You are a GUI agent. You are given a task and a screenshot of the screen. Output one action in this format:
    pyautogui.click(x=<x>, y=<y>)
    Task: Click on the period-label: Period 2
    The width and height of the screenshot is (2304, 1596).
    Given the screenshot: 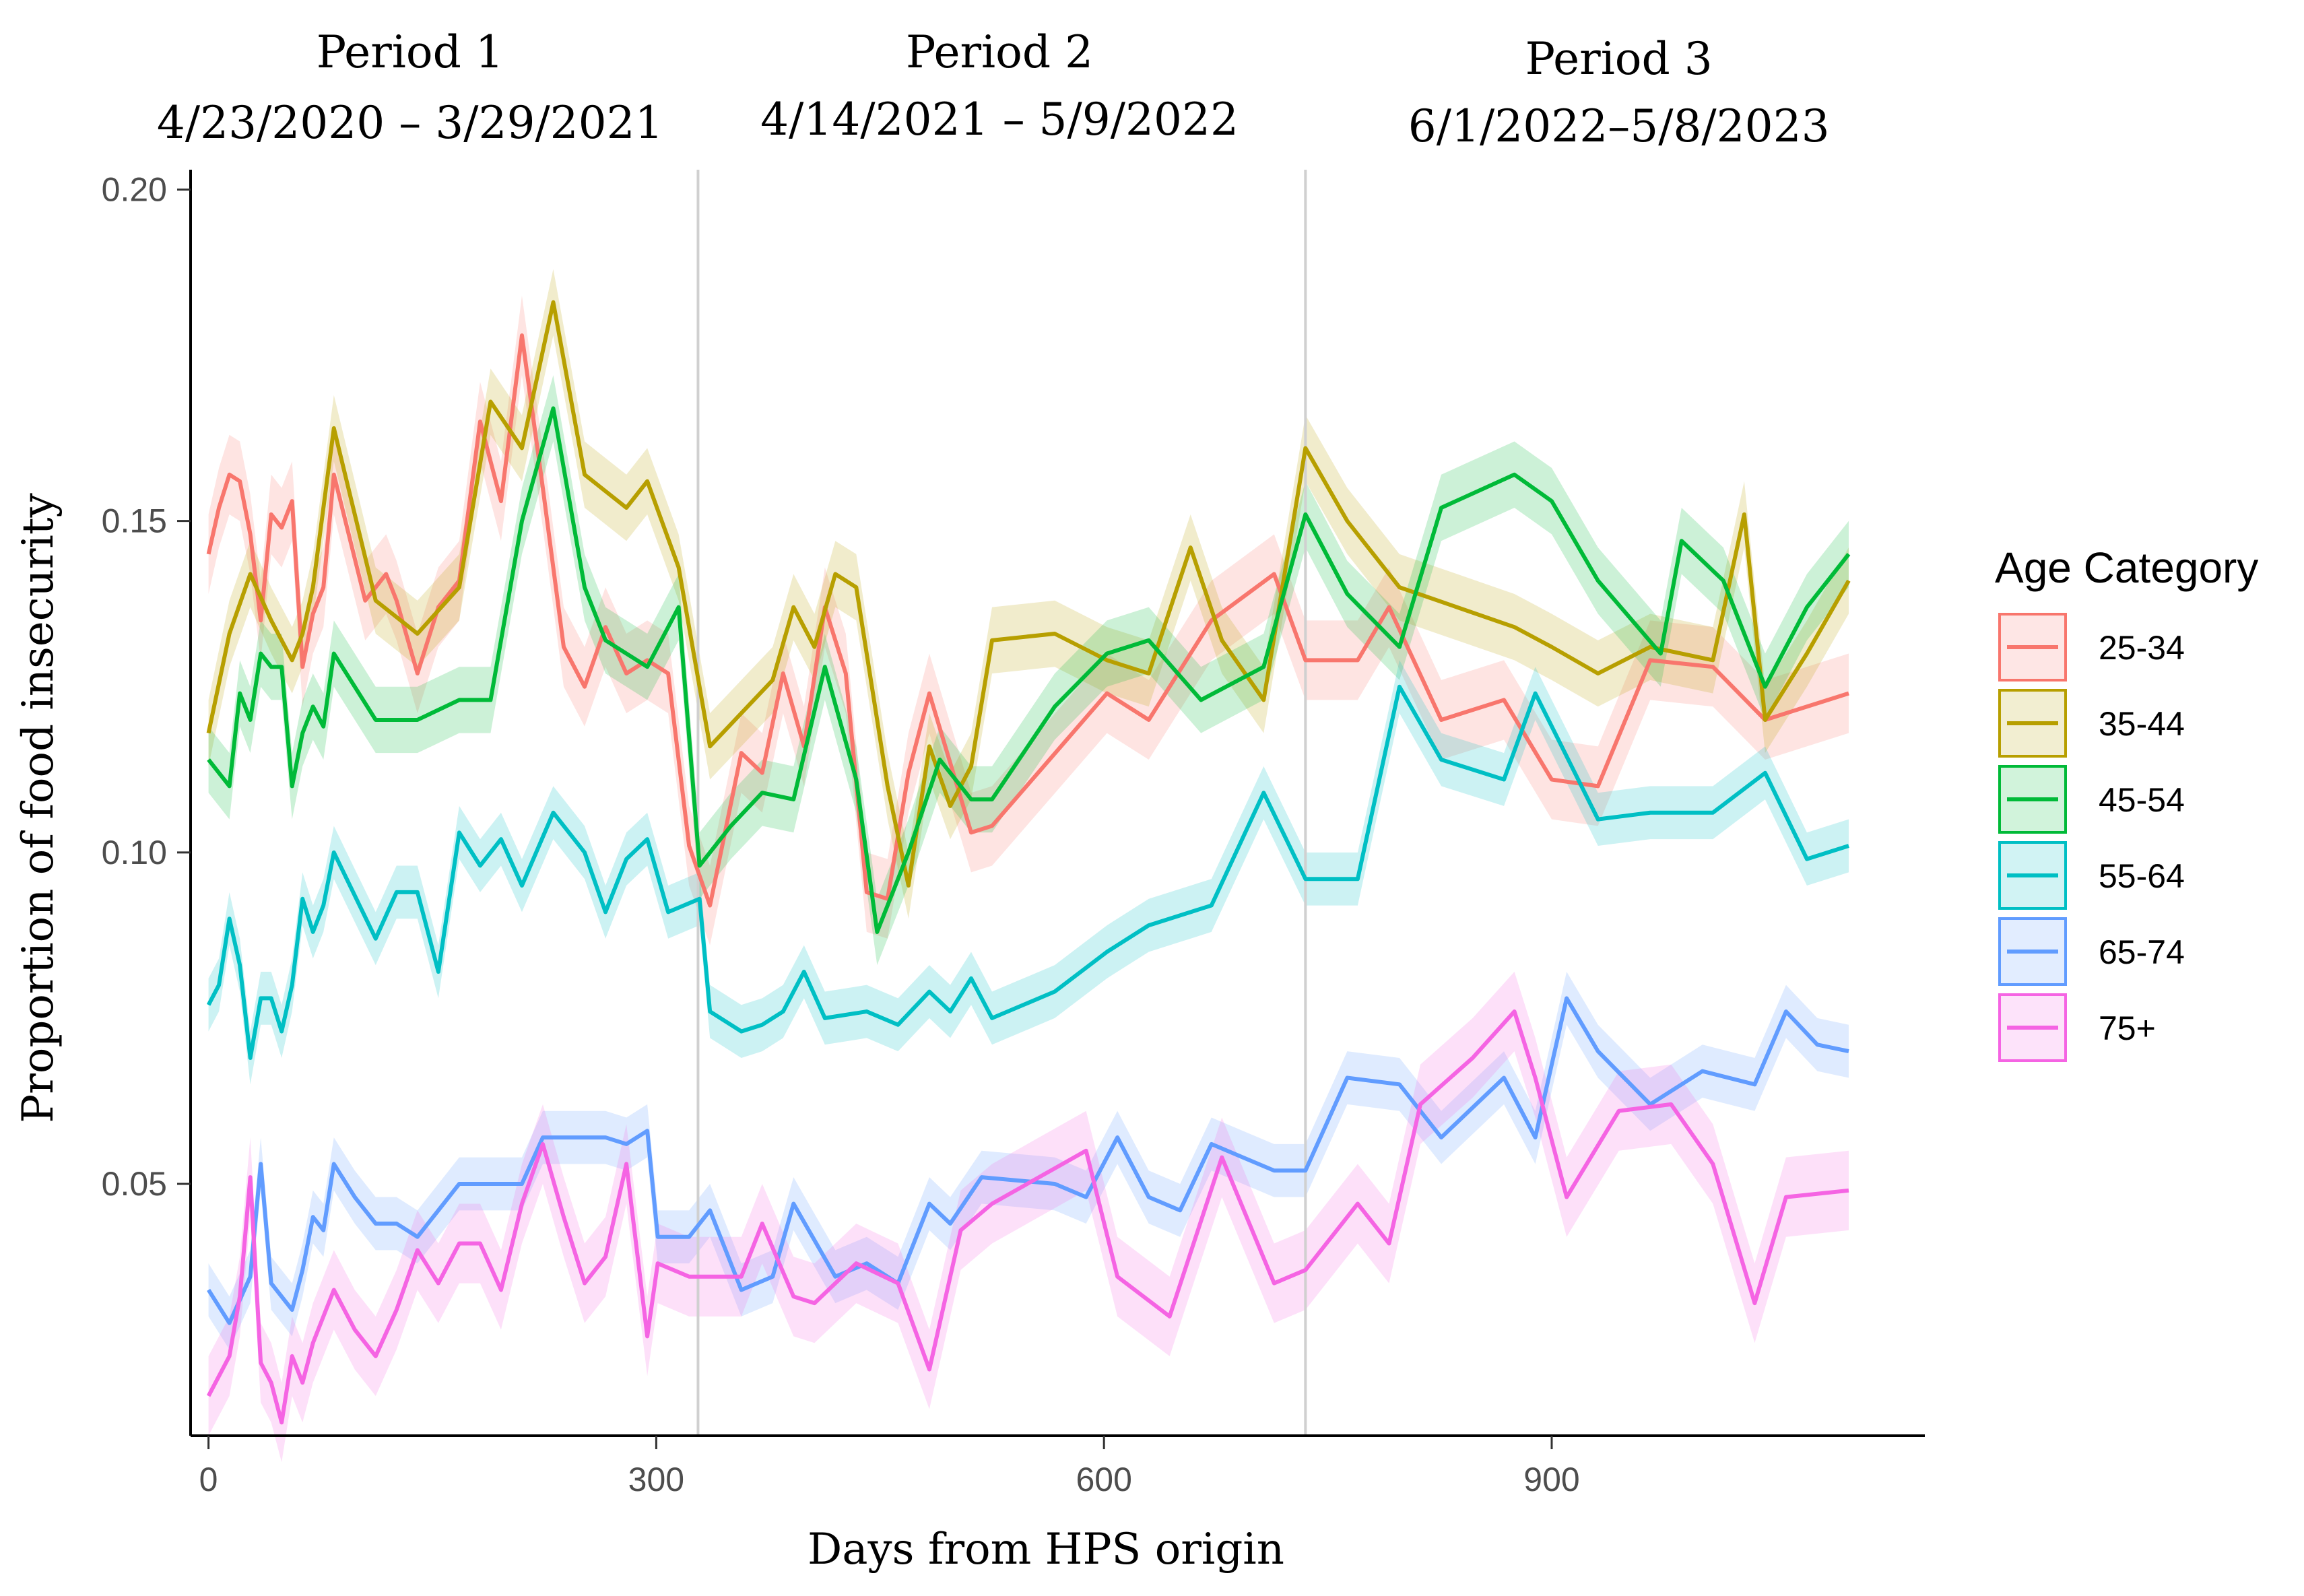 What is the action you would take?
    pyautogui.click(x=999, y=52)
    